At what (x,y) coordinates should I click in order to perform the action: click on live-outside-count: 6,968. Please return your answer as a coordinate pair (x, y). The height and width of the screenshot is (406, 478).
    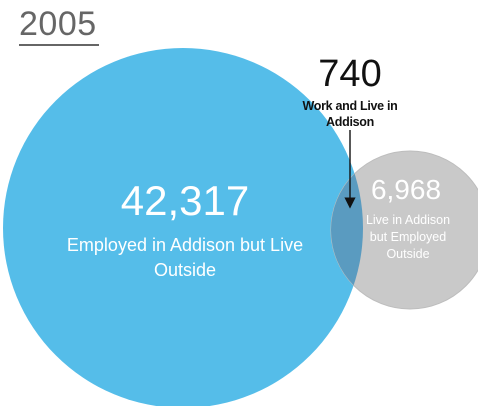
    Looking at the image, I should click on (406, 189).